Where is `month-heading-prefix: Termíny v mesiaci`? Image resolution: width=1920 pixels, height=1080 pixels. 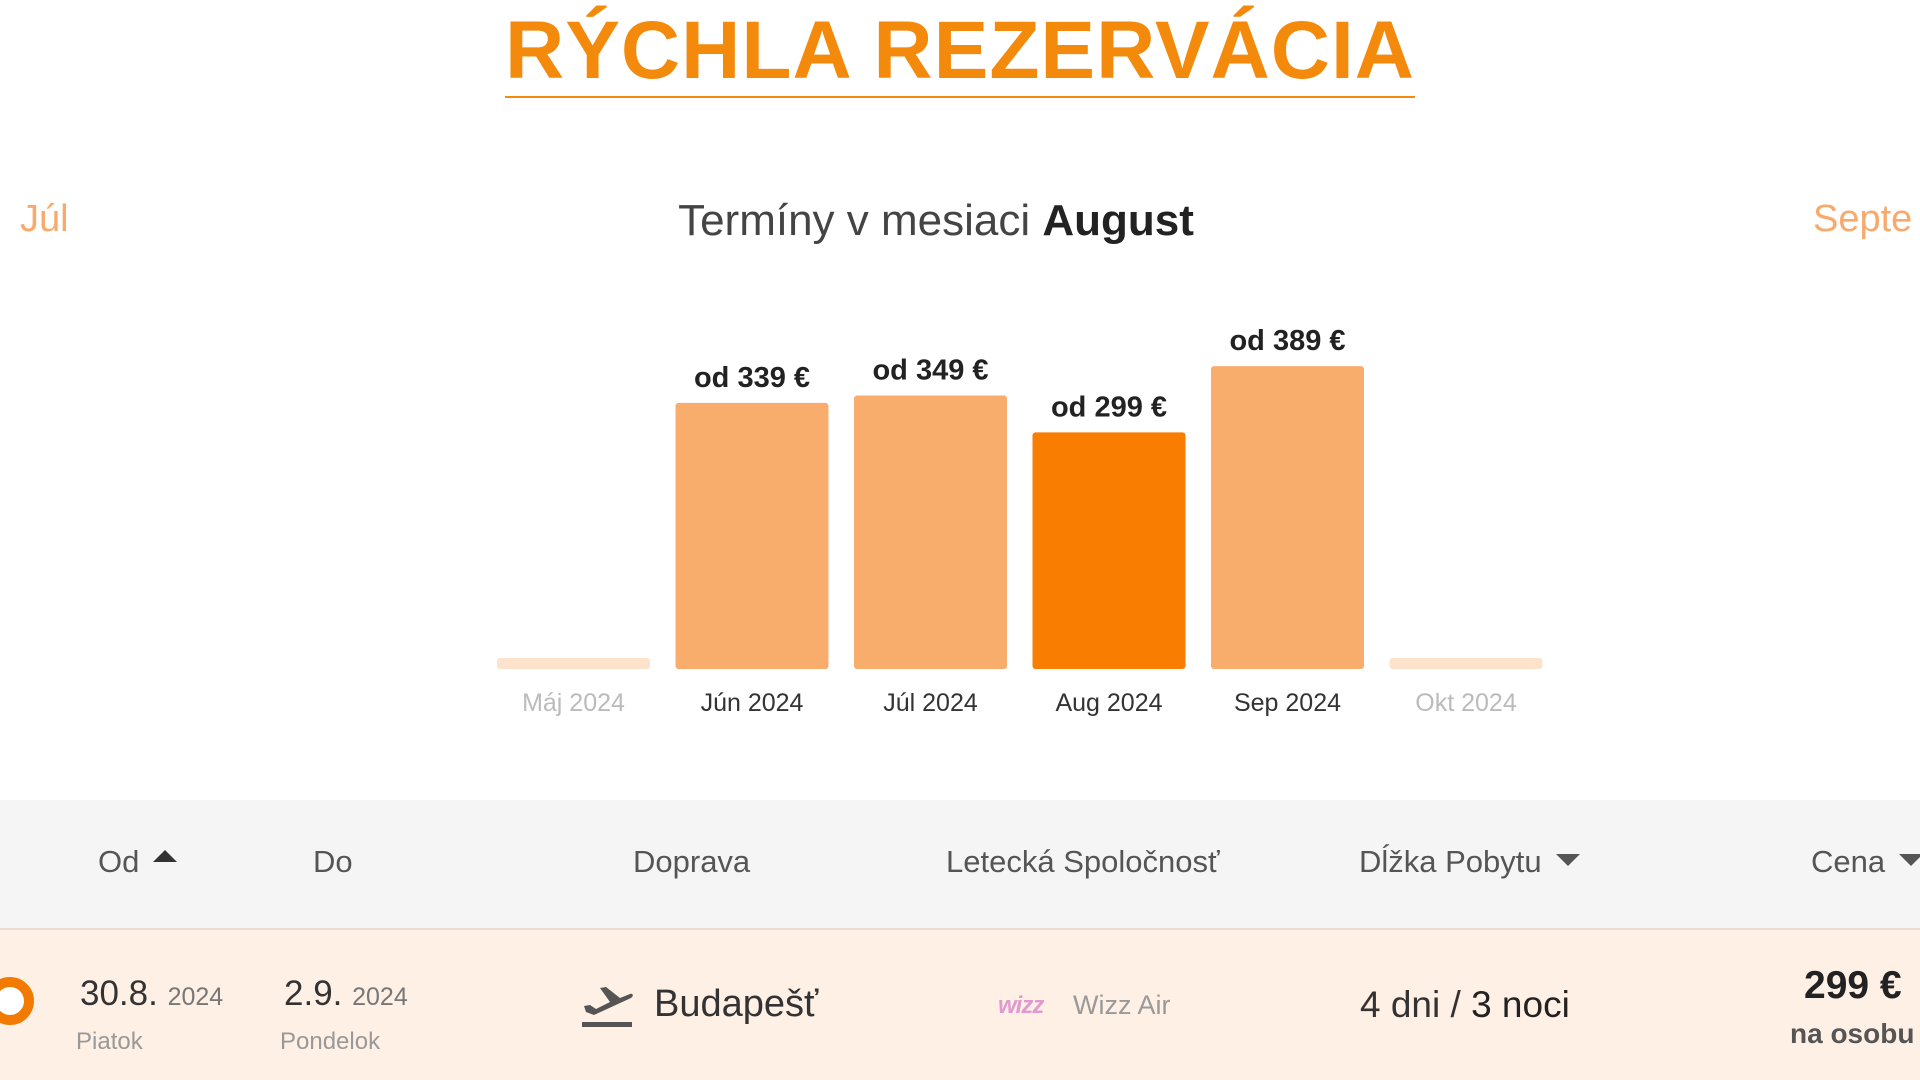
month-heading-prefix: Termíny v mesiaci is located at coordinates (854, 220).